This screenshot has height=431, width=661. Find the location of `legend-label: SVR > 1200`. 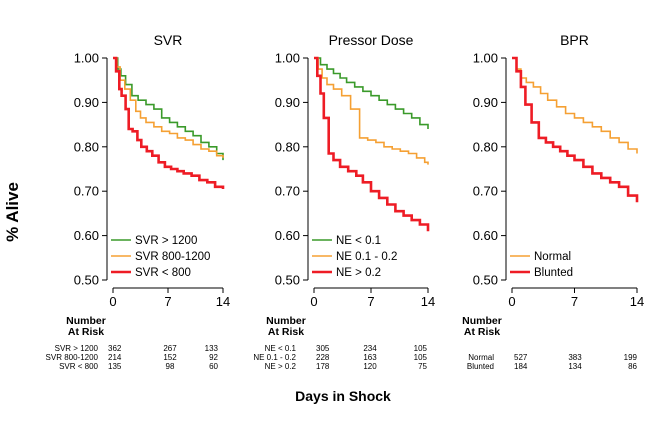

legend-label: SVR > 1200 is located at coordinates (166, 241).